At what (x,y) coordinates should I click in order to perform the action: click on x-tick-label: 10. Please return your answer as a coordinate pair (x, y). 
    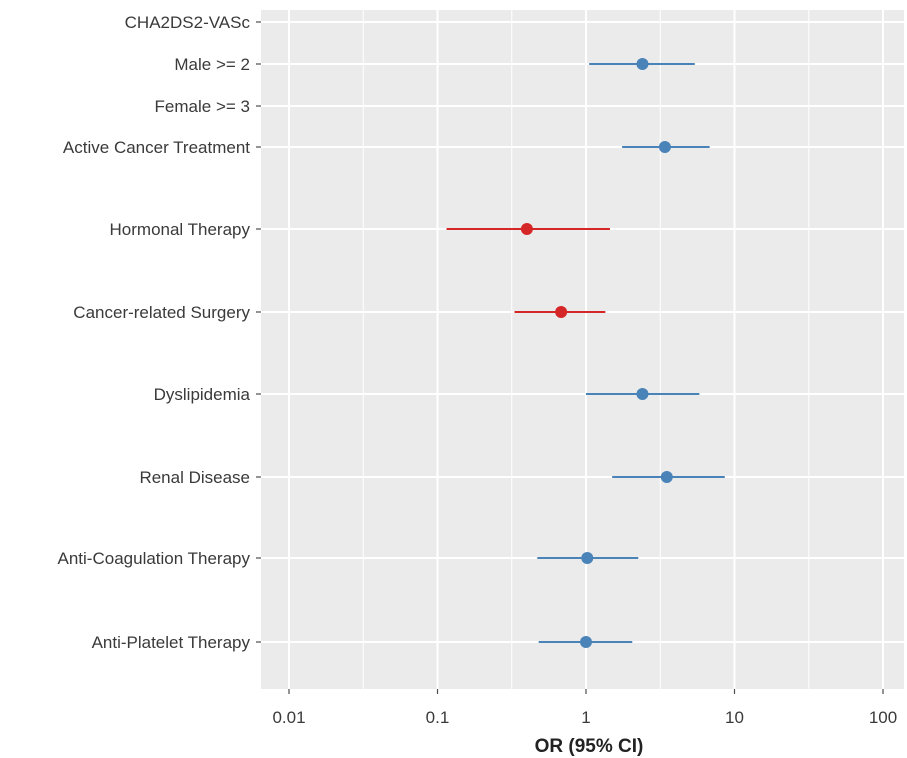
    Looking at the image, I should click on (734, 717).